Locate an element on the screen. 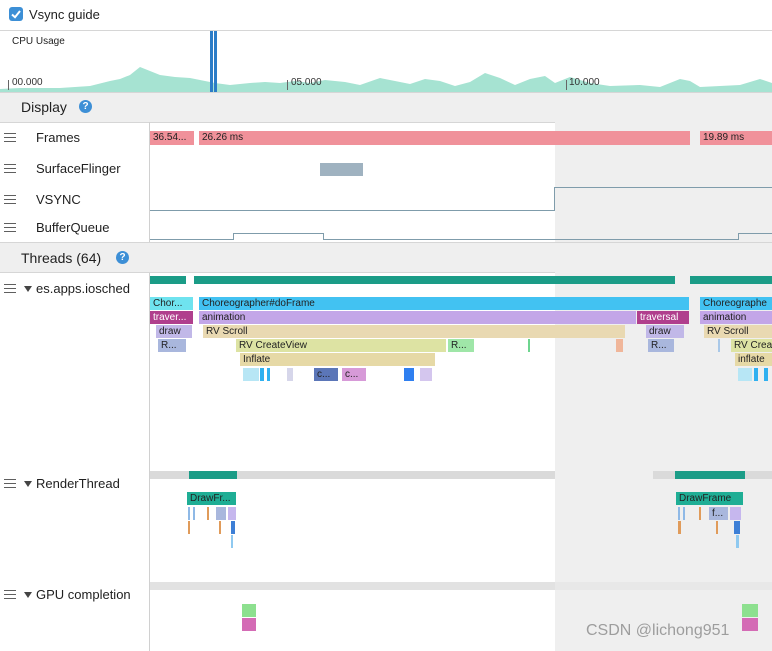 Image resolution: width=772 pixels, height=651 pixels. trace-slice: Choreographer#doFrame is located at coordinates (444, 303).